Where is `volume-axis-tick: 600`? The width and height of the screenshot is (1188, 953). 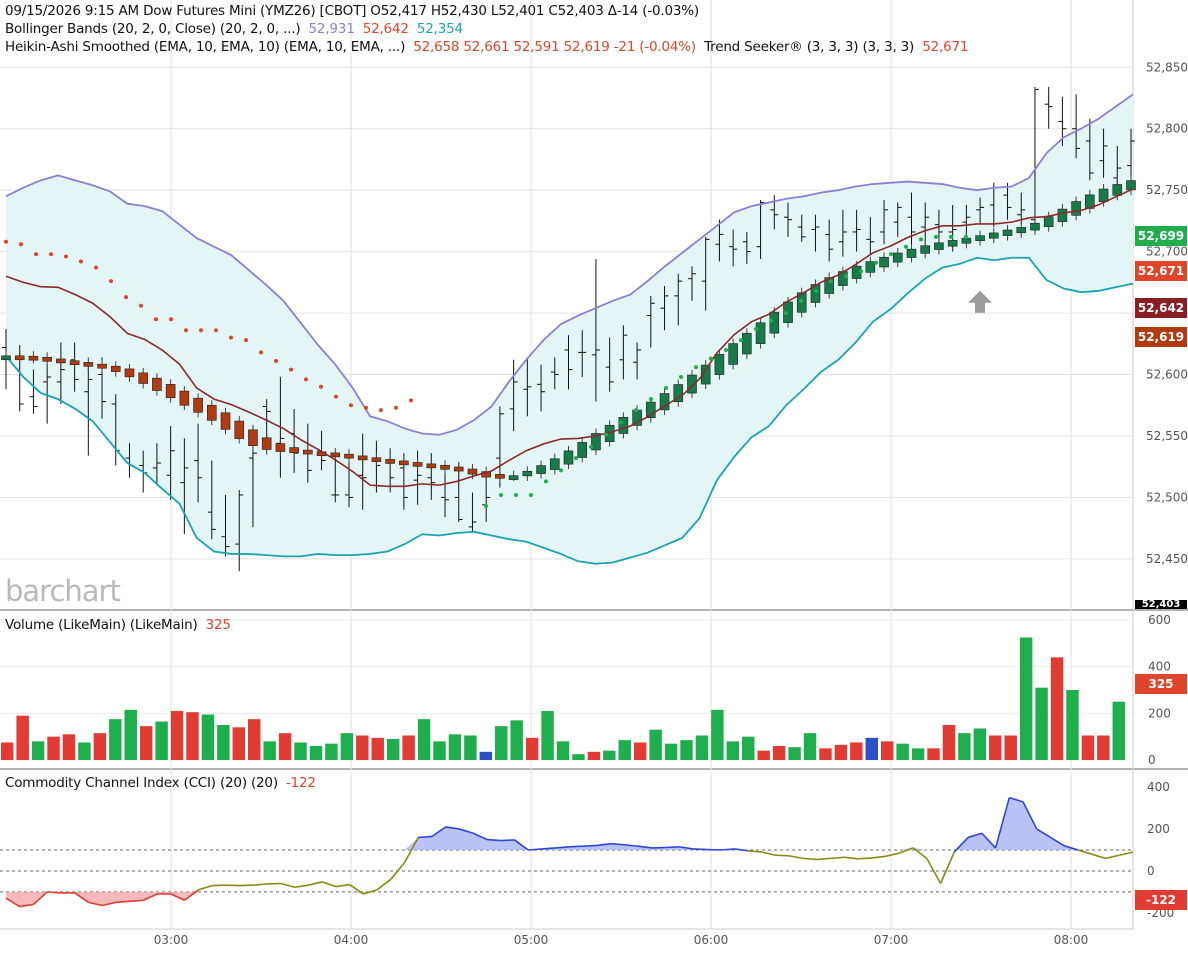
volume-axis-tick: 600 is located at coordinates (1159, 620).